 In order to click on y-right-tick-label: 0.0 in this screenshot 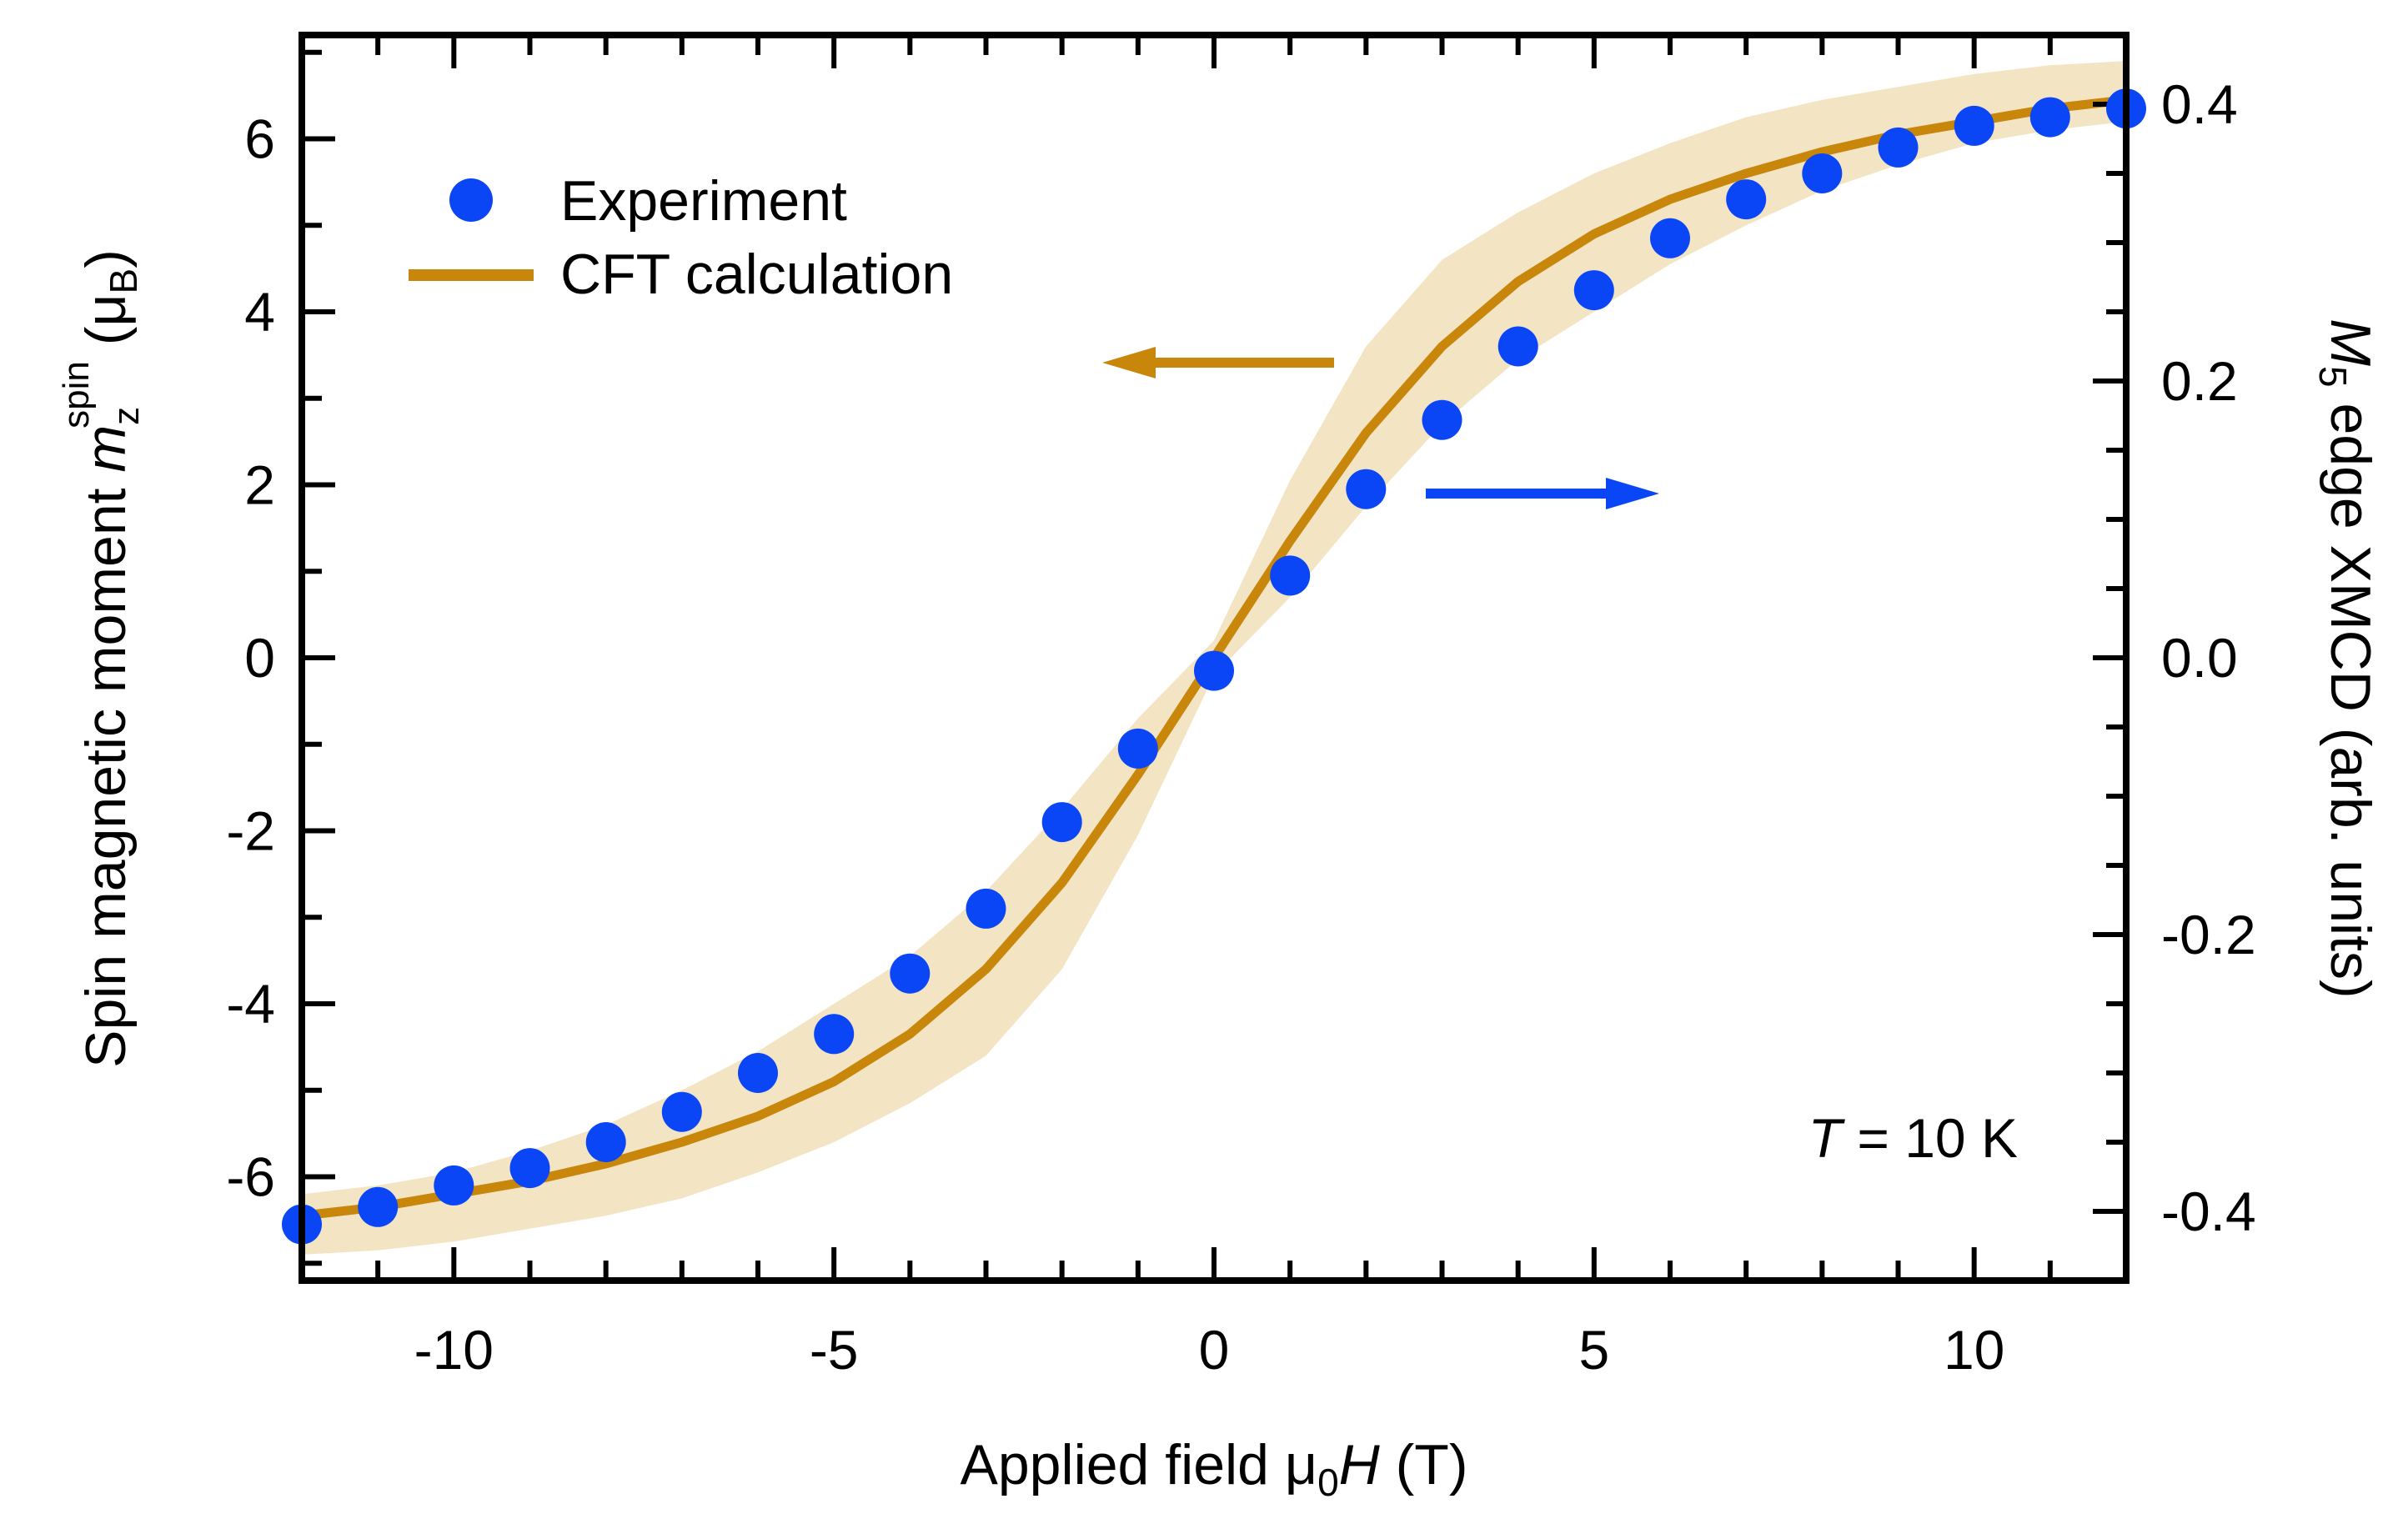, I will do `click(2199, 658)`.